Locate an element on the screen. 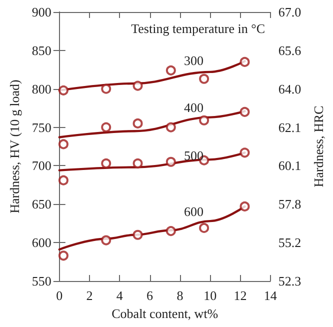  annotation: 400 is located at coordinates (194, 107).